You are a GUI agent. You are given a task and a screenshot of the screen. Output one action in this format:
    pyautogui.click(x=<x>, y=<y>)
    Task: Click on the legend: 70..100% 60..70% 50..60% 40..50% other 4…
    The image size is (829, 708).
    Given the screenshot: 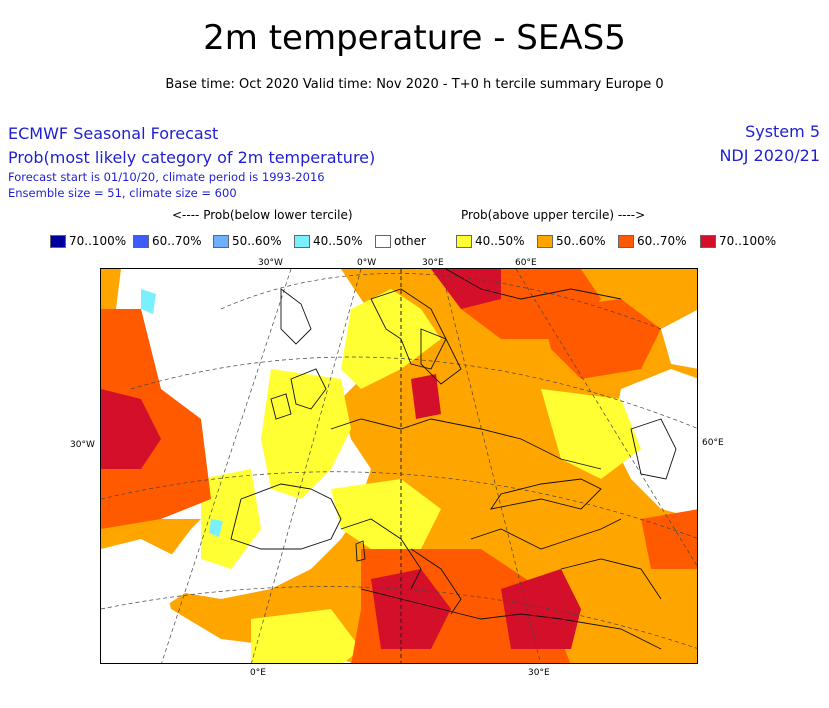 What is the action you would take?
    pyautogui.click(x=414, y=243)
    